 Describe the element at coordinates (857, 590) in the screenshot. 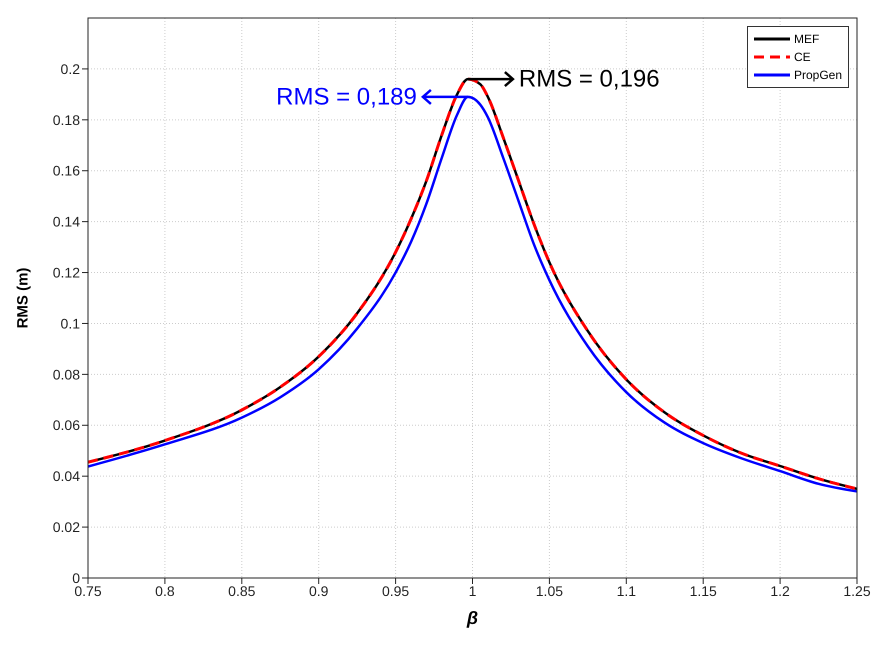

I see `x-tick-label: 1.25` at that location.